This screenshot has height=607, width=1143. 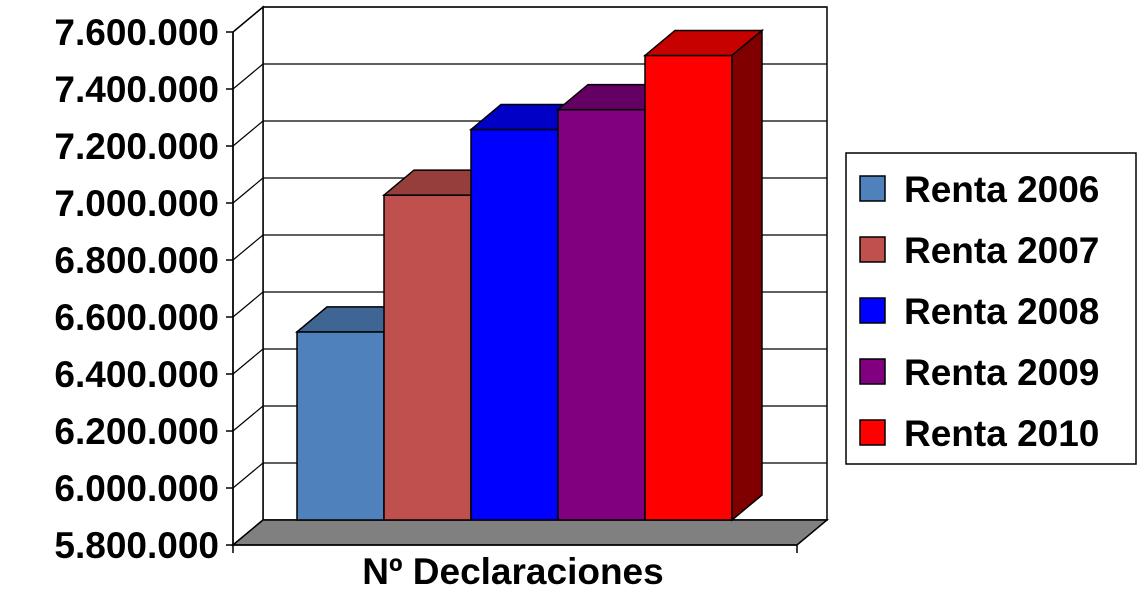 What do you see at coordinates (136, 374) in the screenshot?
I see `y-tick-label: 6.400.000` at bounding box center [136, 374].